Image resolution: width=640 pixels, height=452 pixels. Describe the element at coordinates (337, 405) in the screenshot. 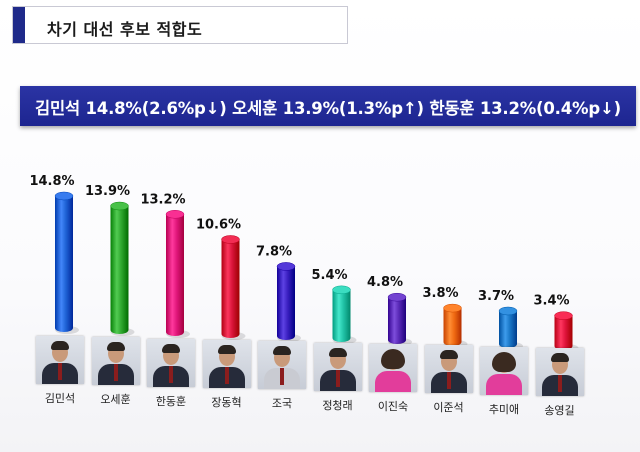

I see `candidate-name-정청래: 정청래` at that location.